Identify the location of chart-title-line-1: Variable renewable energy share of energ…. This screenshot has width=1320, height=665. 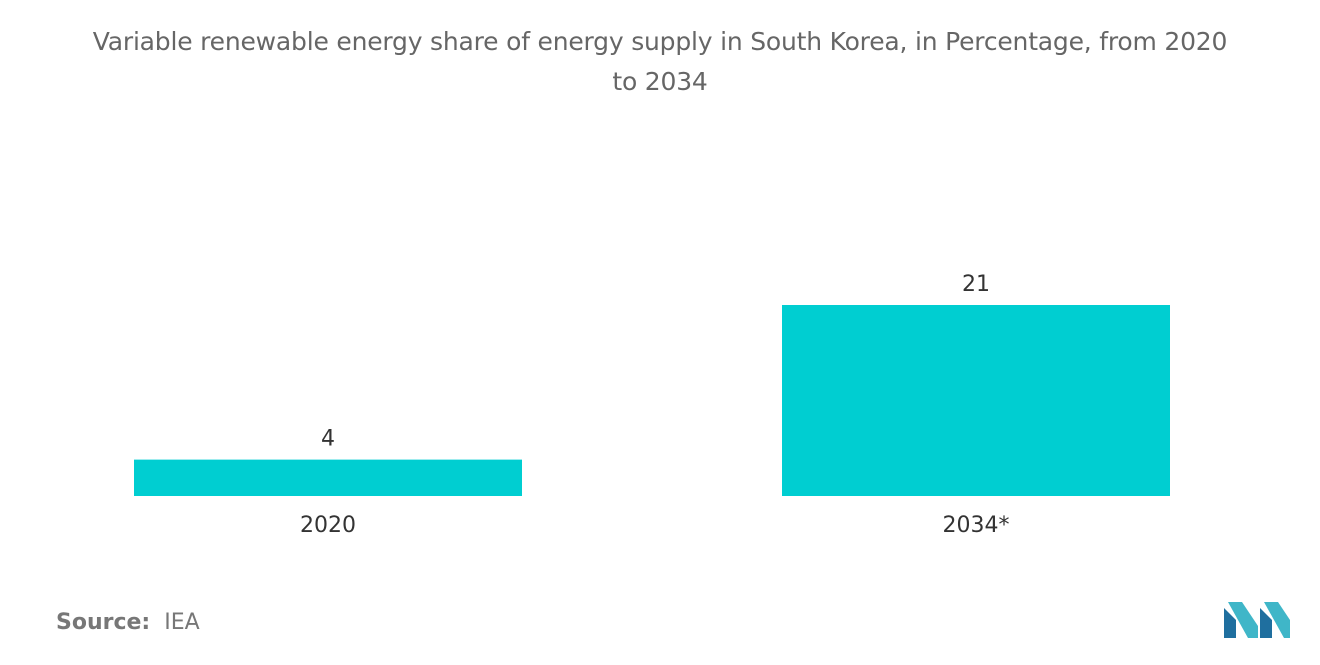
(660, 41).